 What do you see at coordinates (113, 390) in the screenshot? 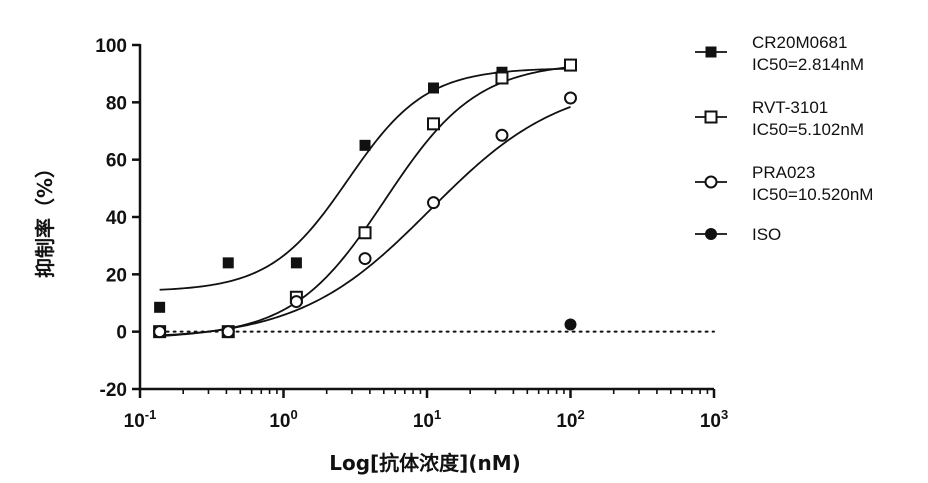
I see `y-tick-label: -20` at bounding box center [113, 390].